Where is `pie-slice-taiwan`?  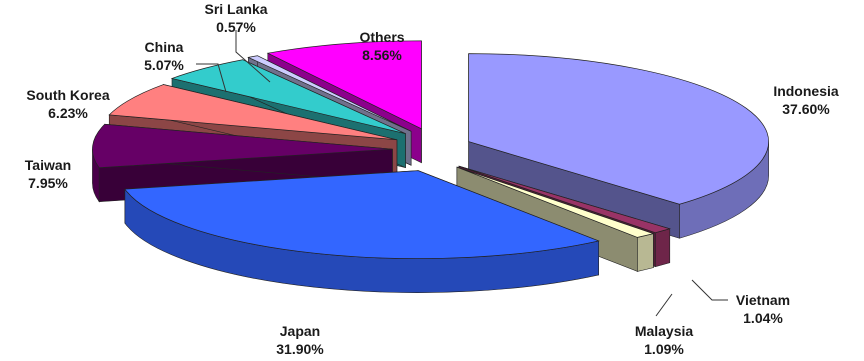
pie-slice-taiwan is located at coordinates (242, 163).